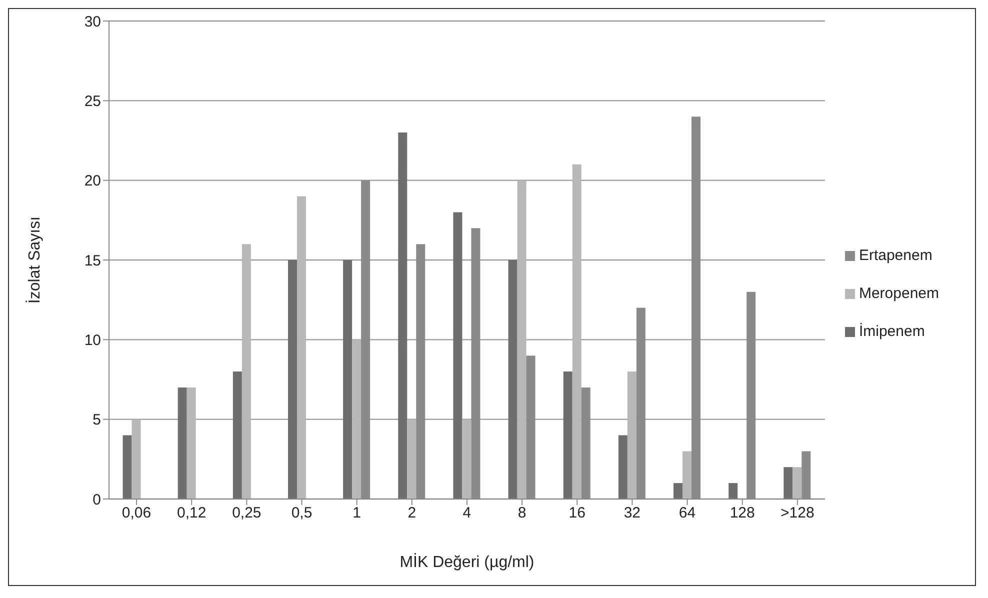 The height and width of the screenshot is (598, 988). Describe the element at coordinates (467, 513) in the screenshot. I see `x-tick-label: 4` at that location.